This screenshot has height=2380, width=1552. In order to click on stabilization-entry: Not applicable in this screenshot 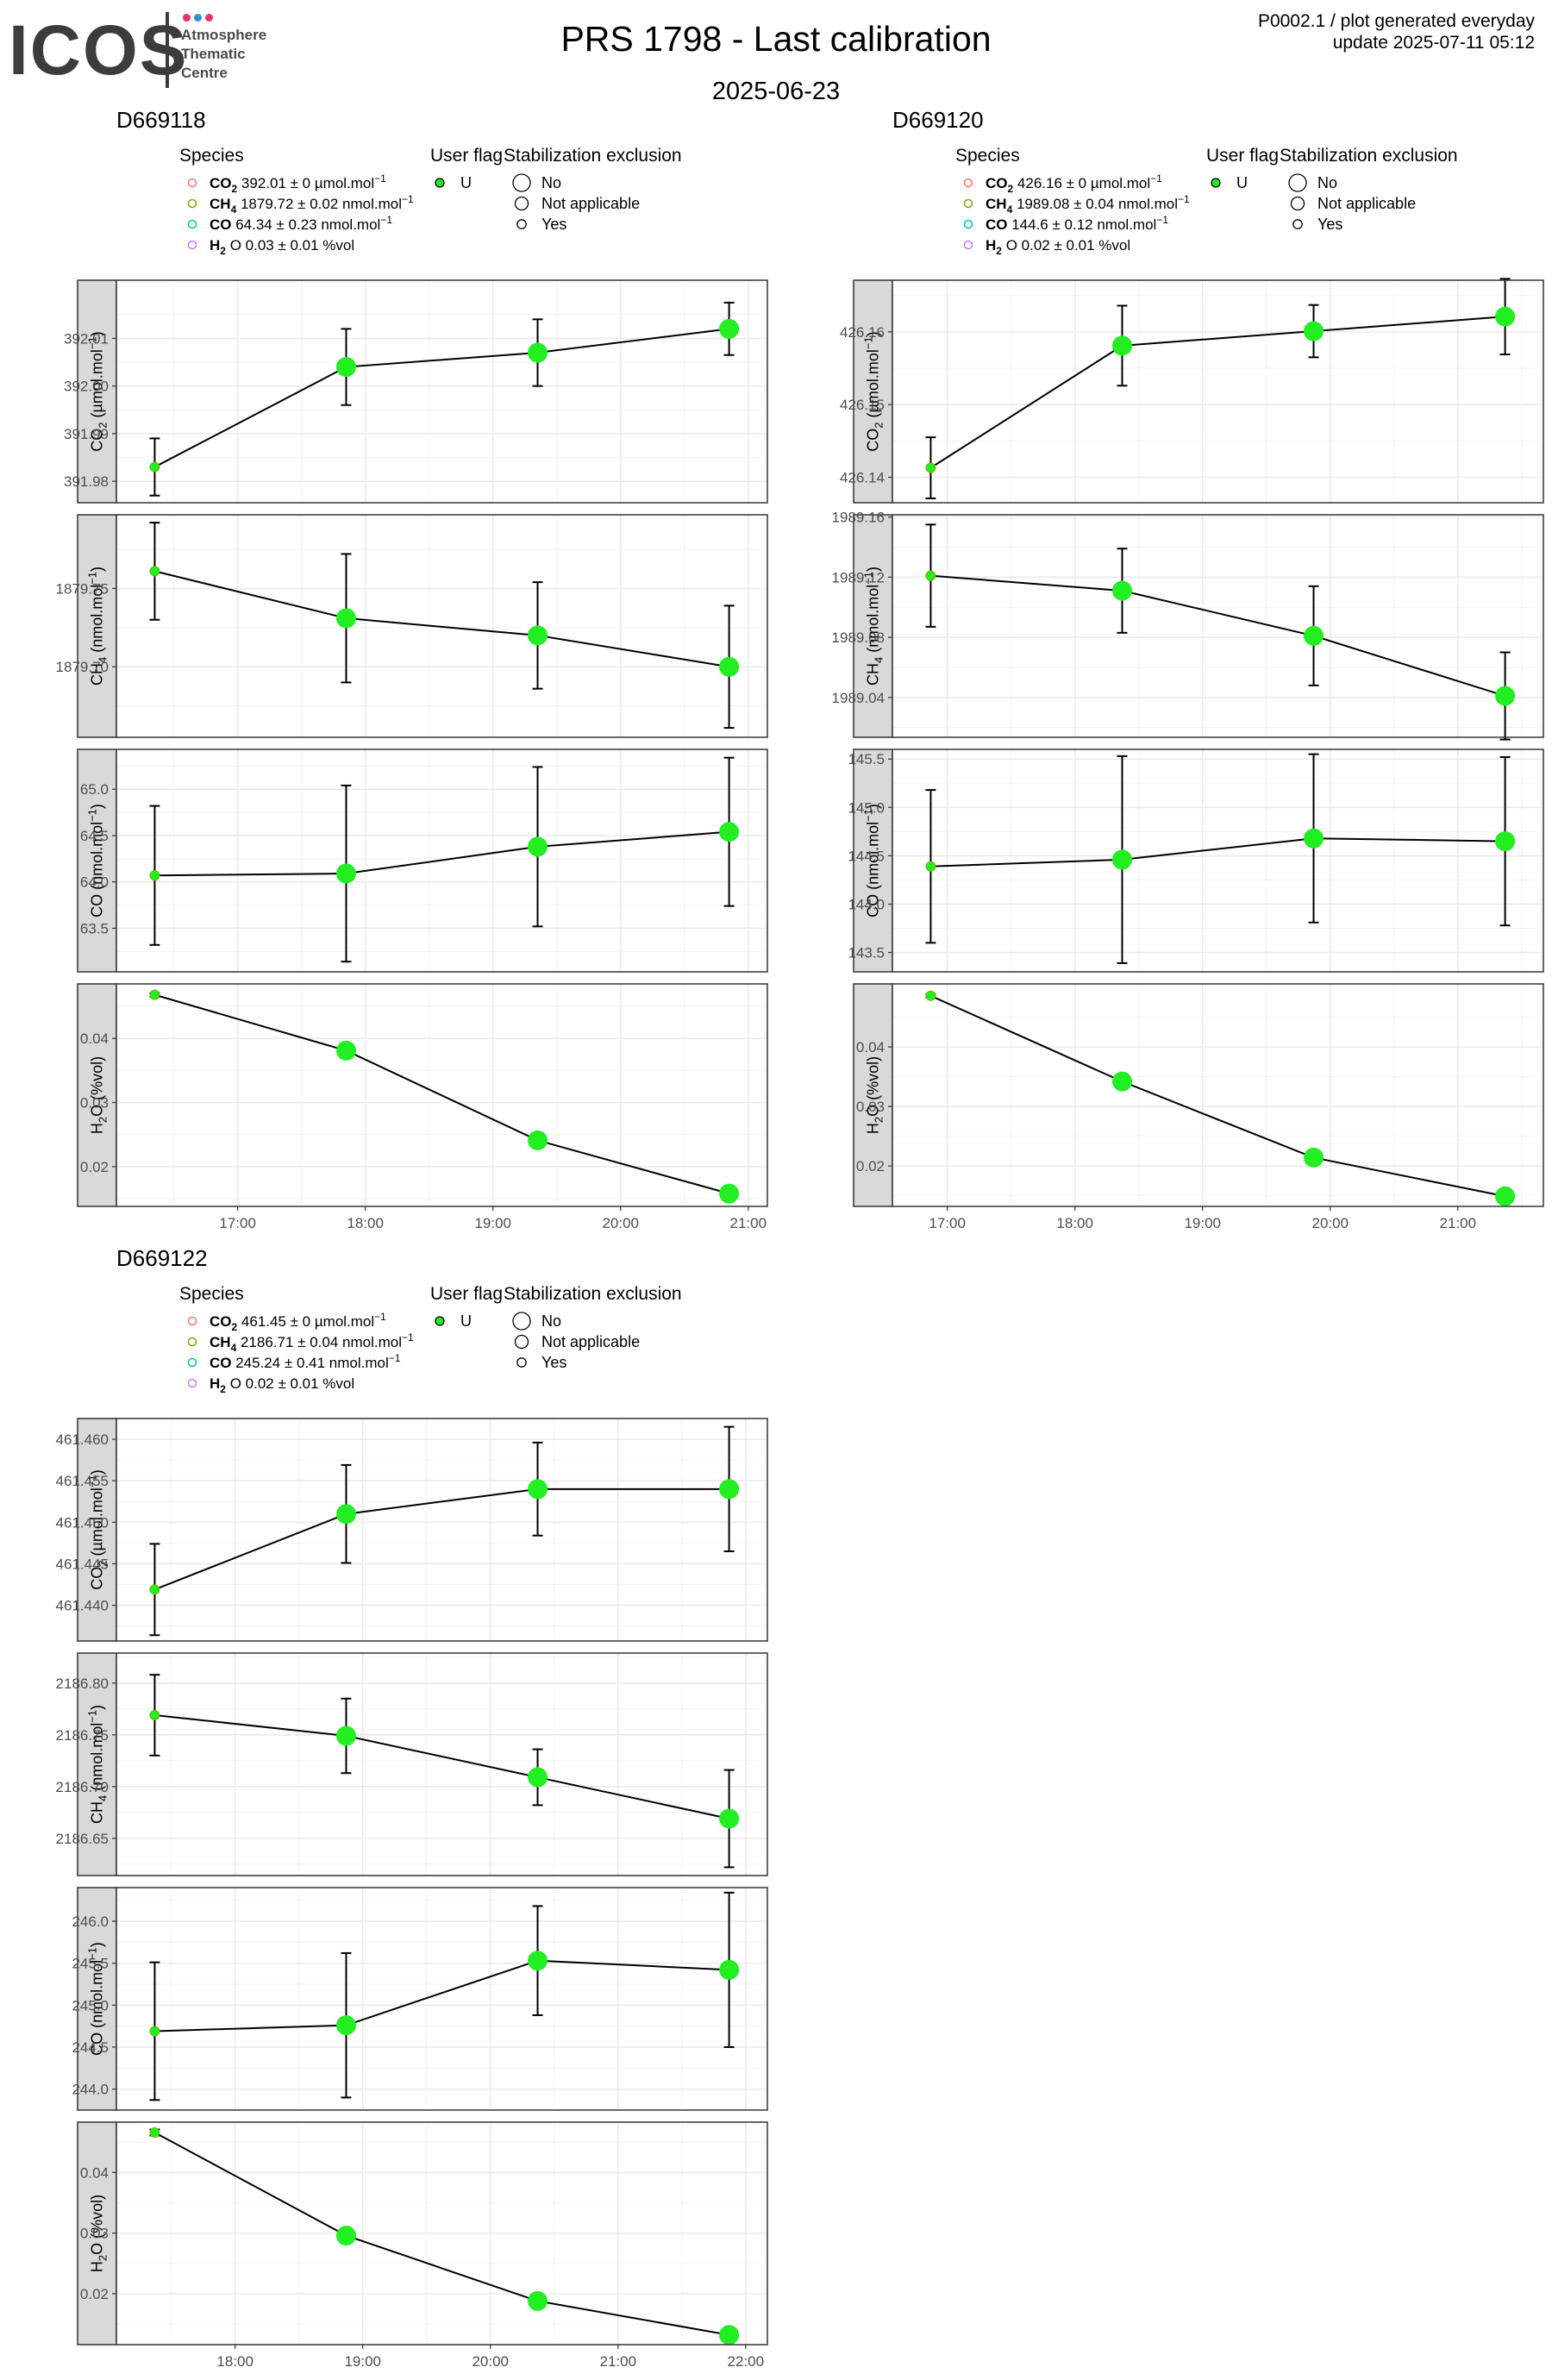, I will do `click(591, 204)`.